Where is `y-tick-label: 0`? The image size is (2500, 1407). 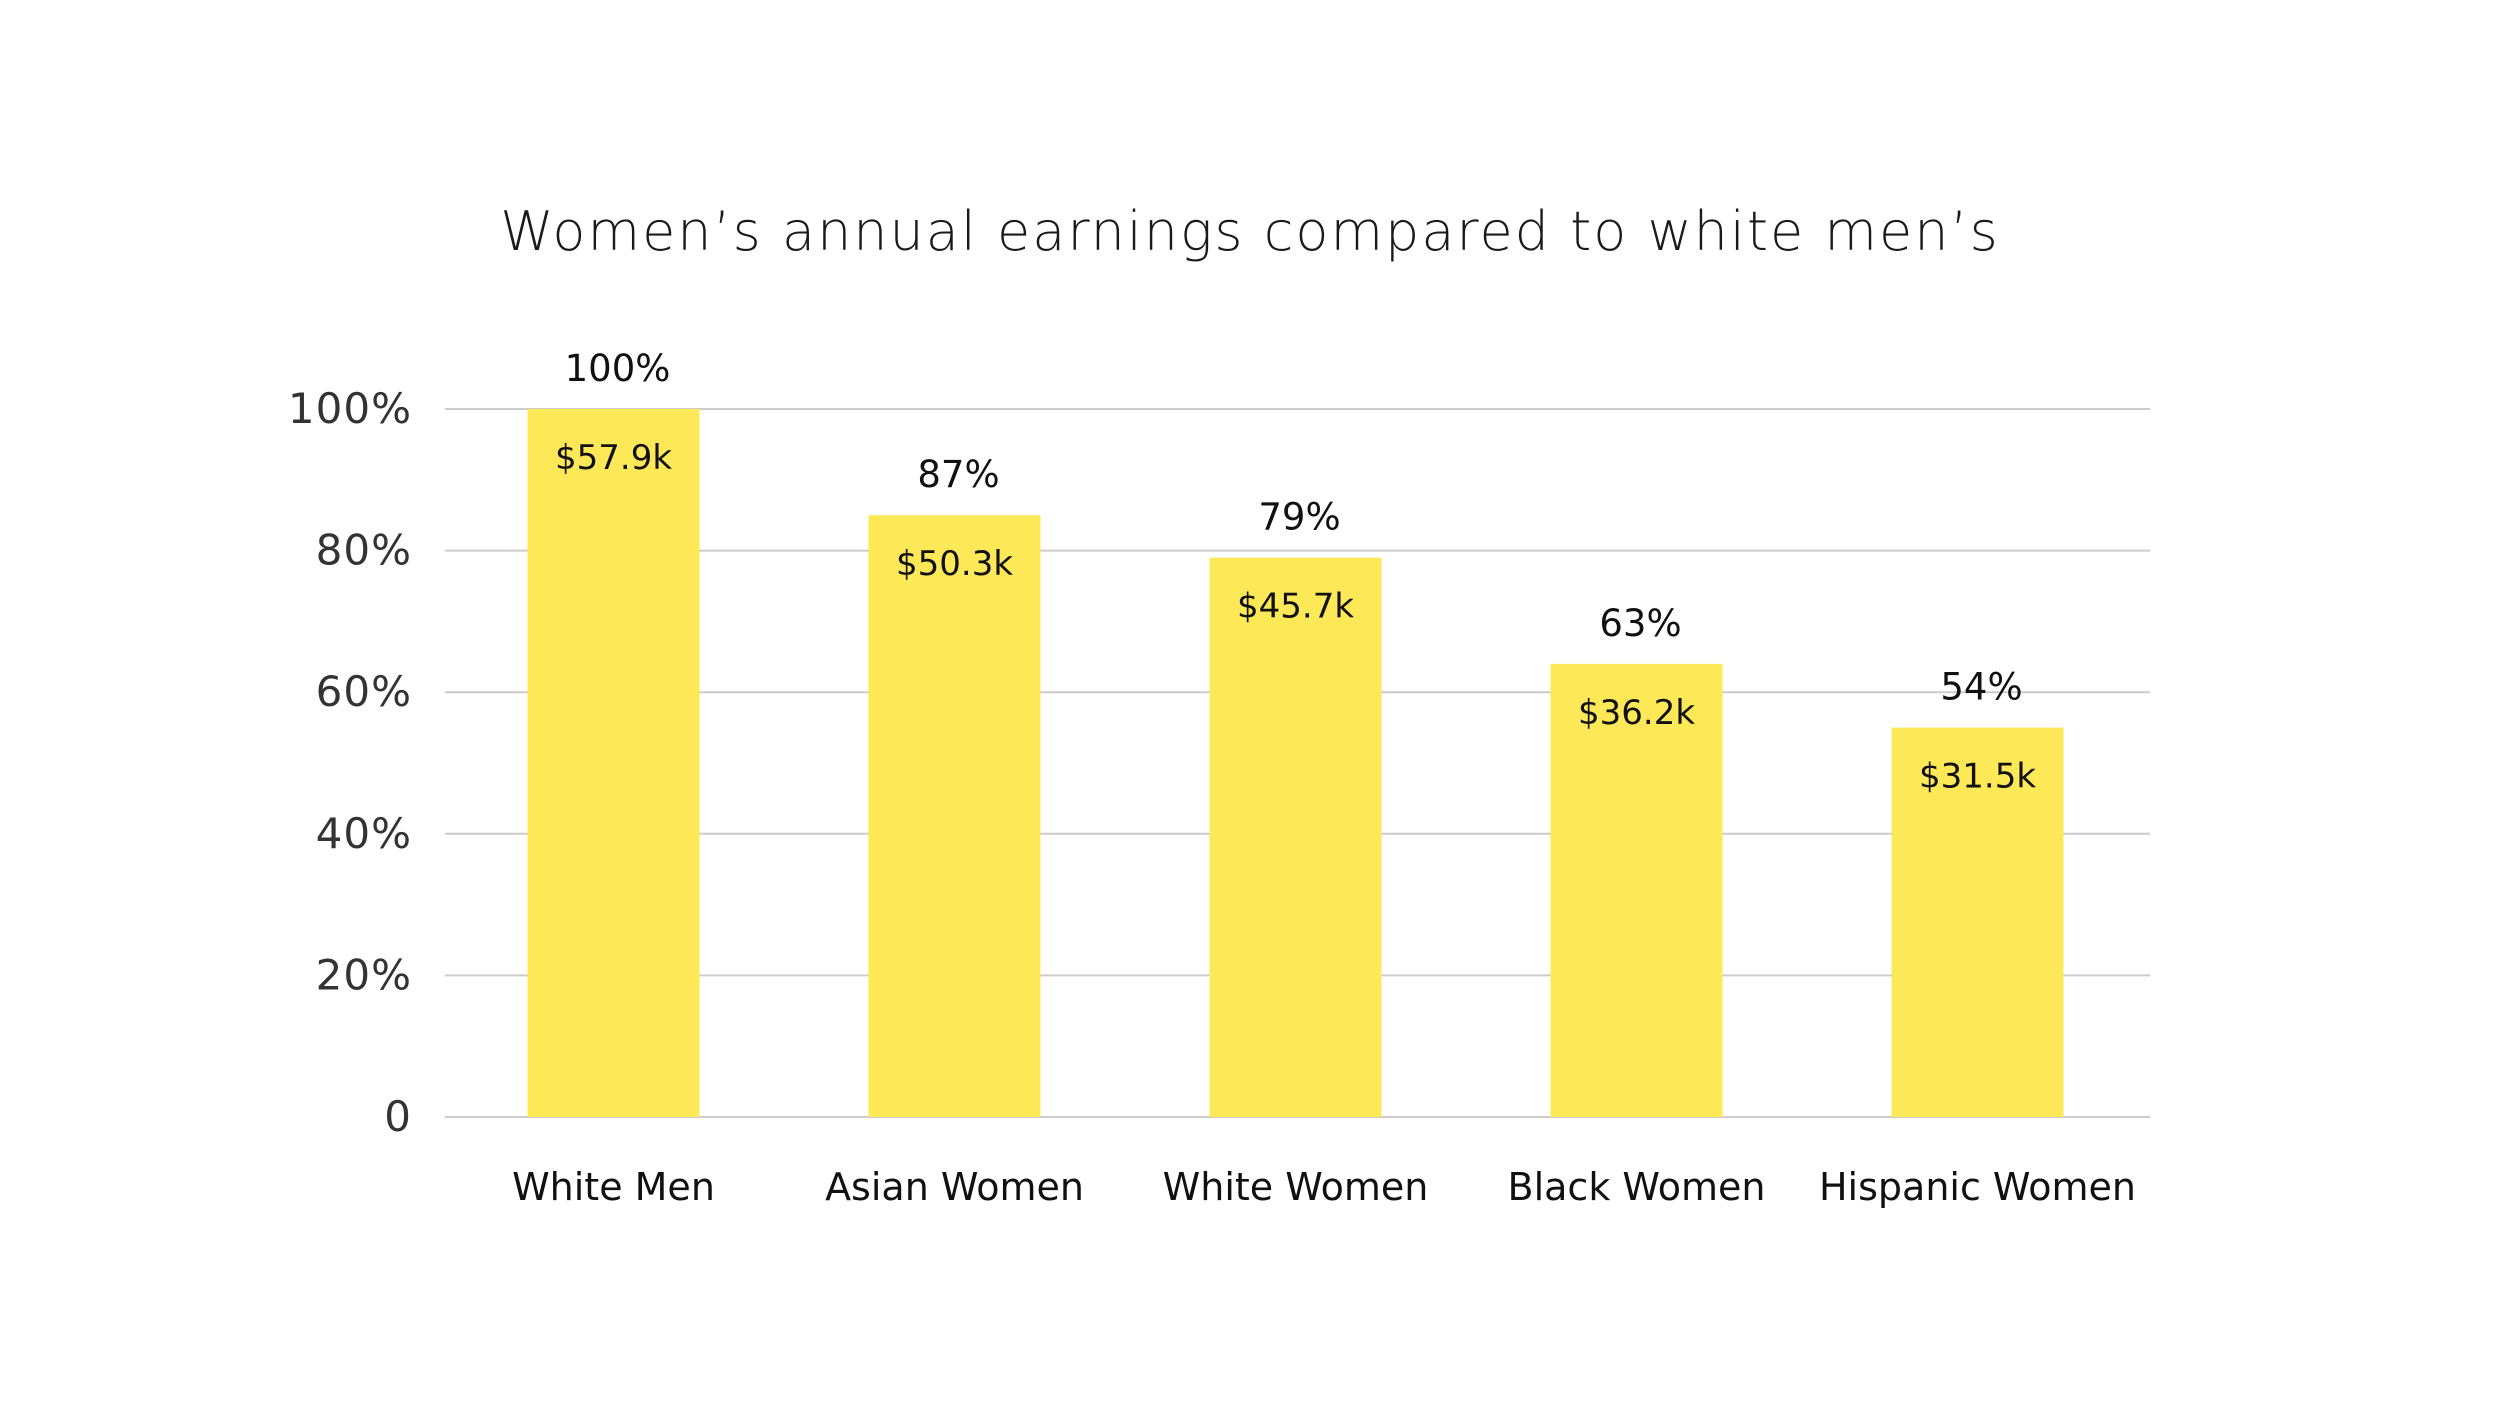
y-tick-label: 0 is located at coordinates (398, 1116).